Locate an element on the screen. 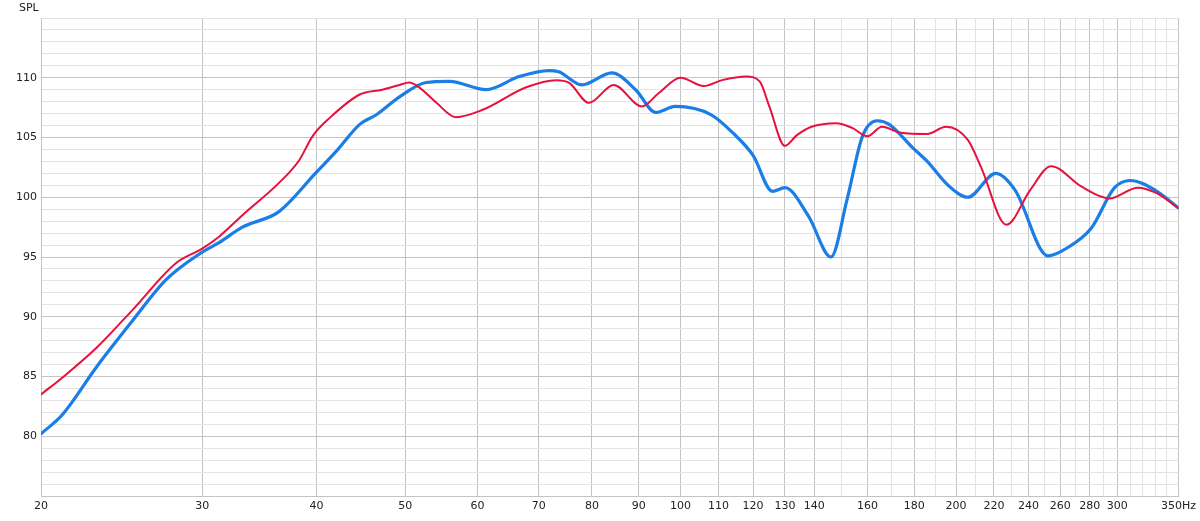 The height and width of the screenshot is (521, 1200). x-tick-label: 20 is located at coordinates (41, 506).